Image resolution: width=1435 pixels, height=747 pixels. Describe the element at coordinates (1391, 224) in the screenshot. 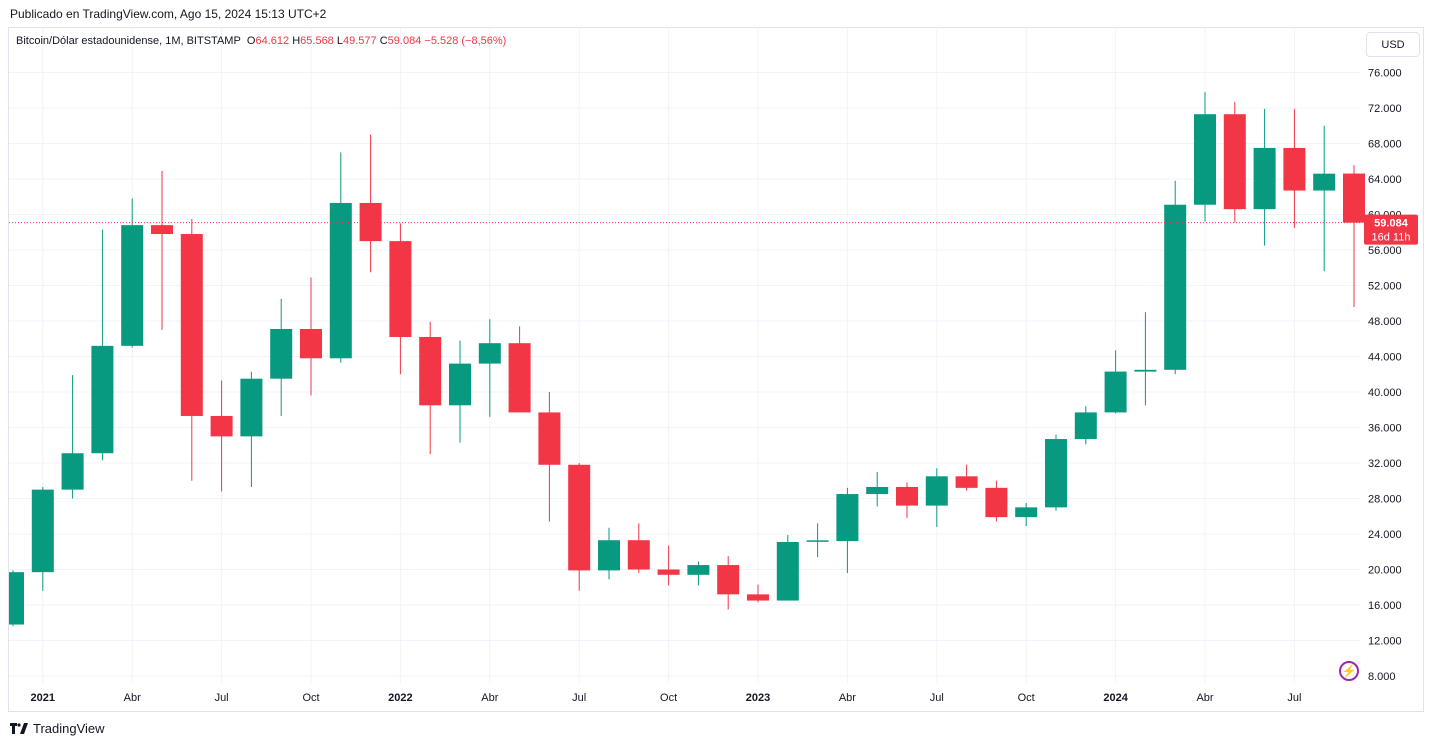

I see `last-price-value: 59.084` at that location.